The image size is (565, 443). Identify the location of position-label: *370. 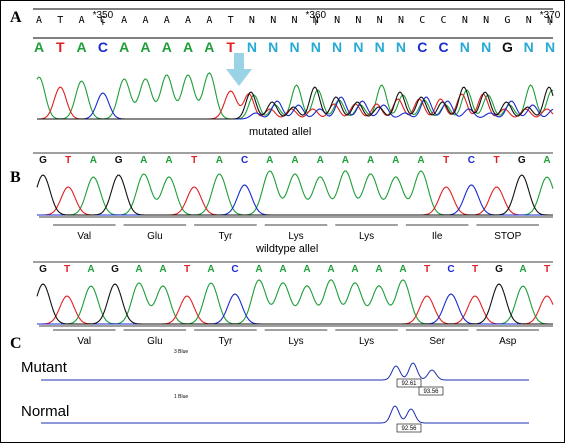
(550, 15).